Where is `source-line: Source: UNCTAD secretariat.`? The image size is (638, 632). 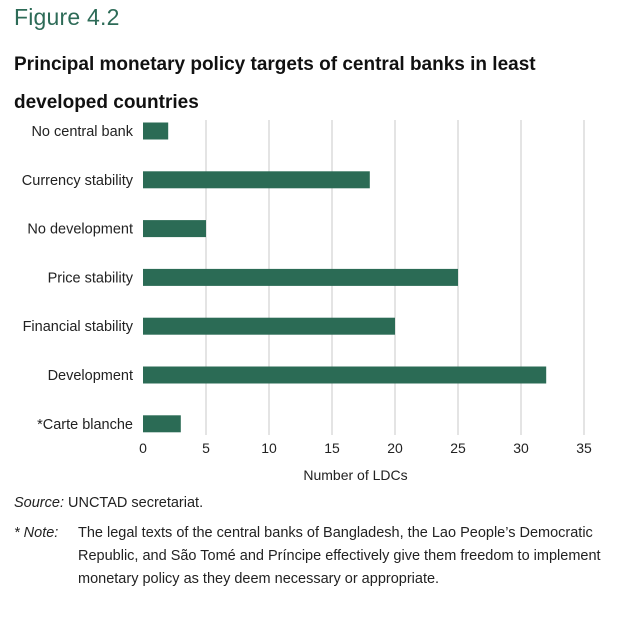 source-line: Source: UNCTAD secretariat. is located at coordinates (108, 503).